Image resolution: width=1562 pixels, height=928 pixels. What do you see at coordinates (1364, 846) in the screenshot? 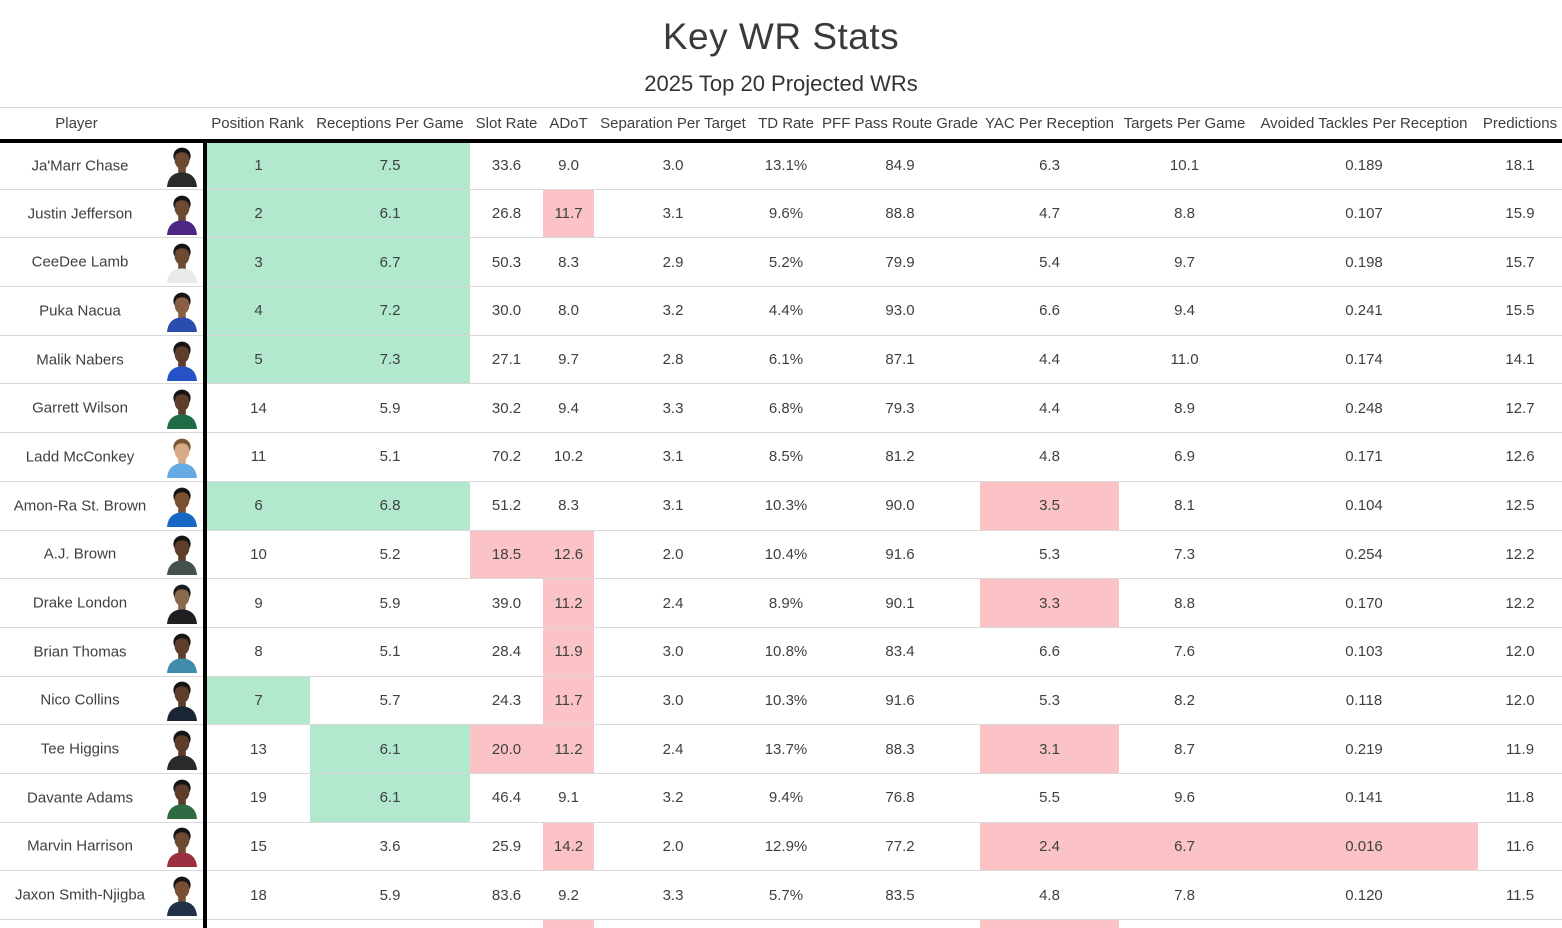
I see `cell-avt: 0.016` at bounding box center [1364, 846].